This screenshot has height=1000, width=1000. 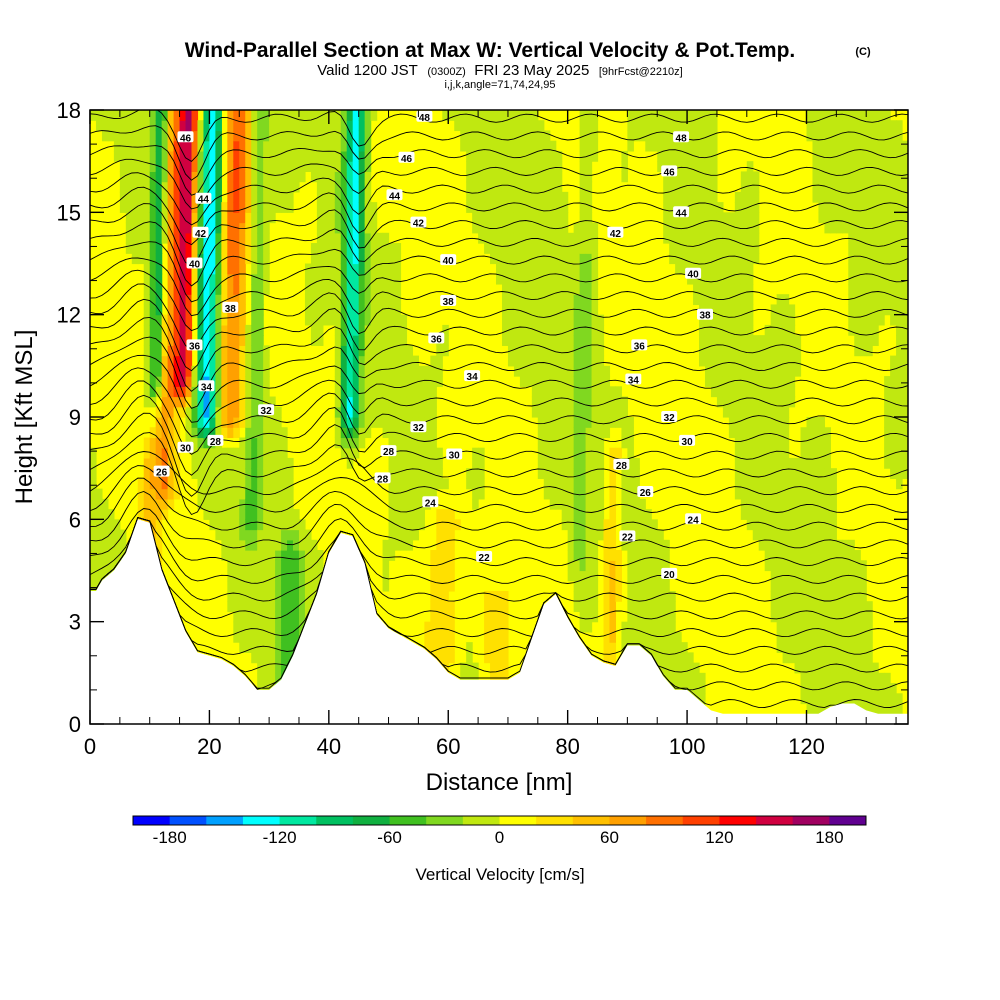 What do you see at coordinates (75, 622) in the screenshot?
I see `y-tick-label: 3` at bounding box center [75, 622].